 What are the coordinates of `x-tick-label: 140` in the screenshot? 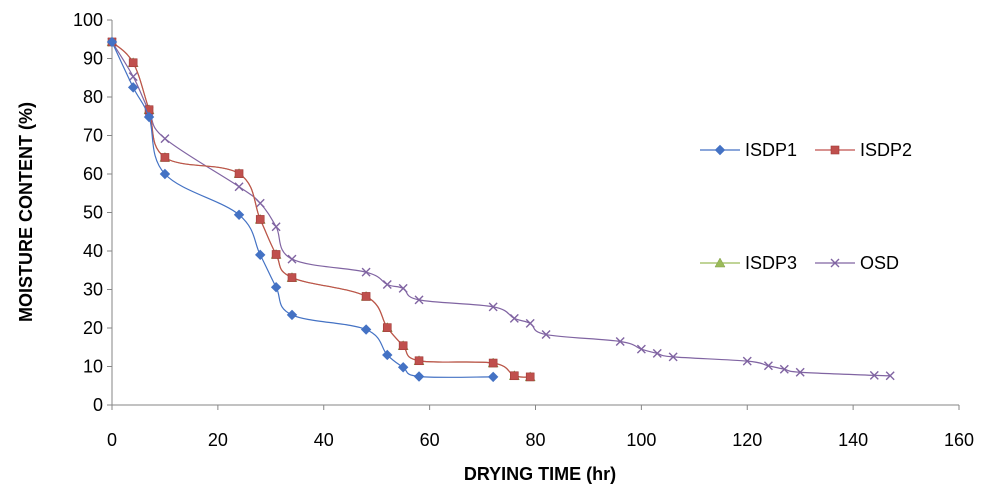 It's located at (853, 440).